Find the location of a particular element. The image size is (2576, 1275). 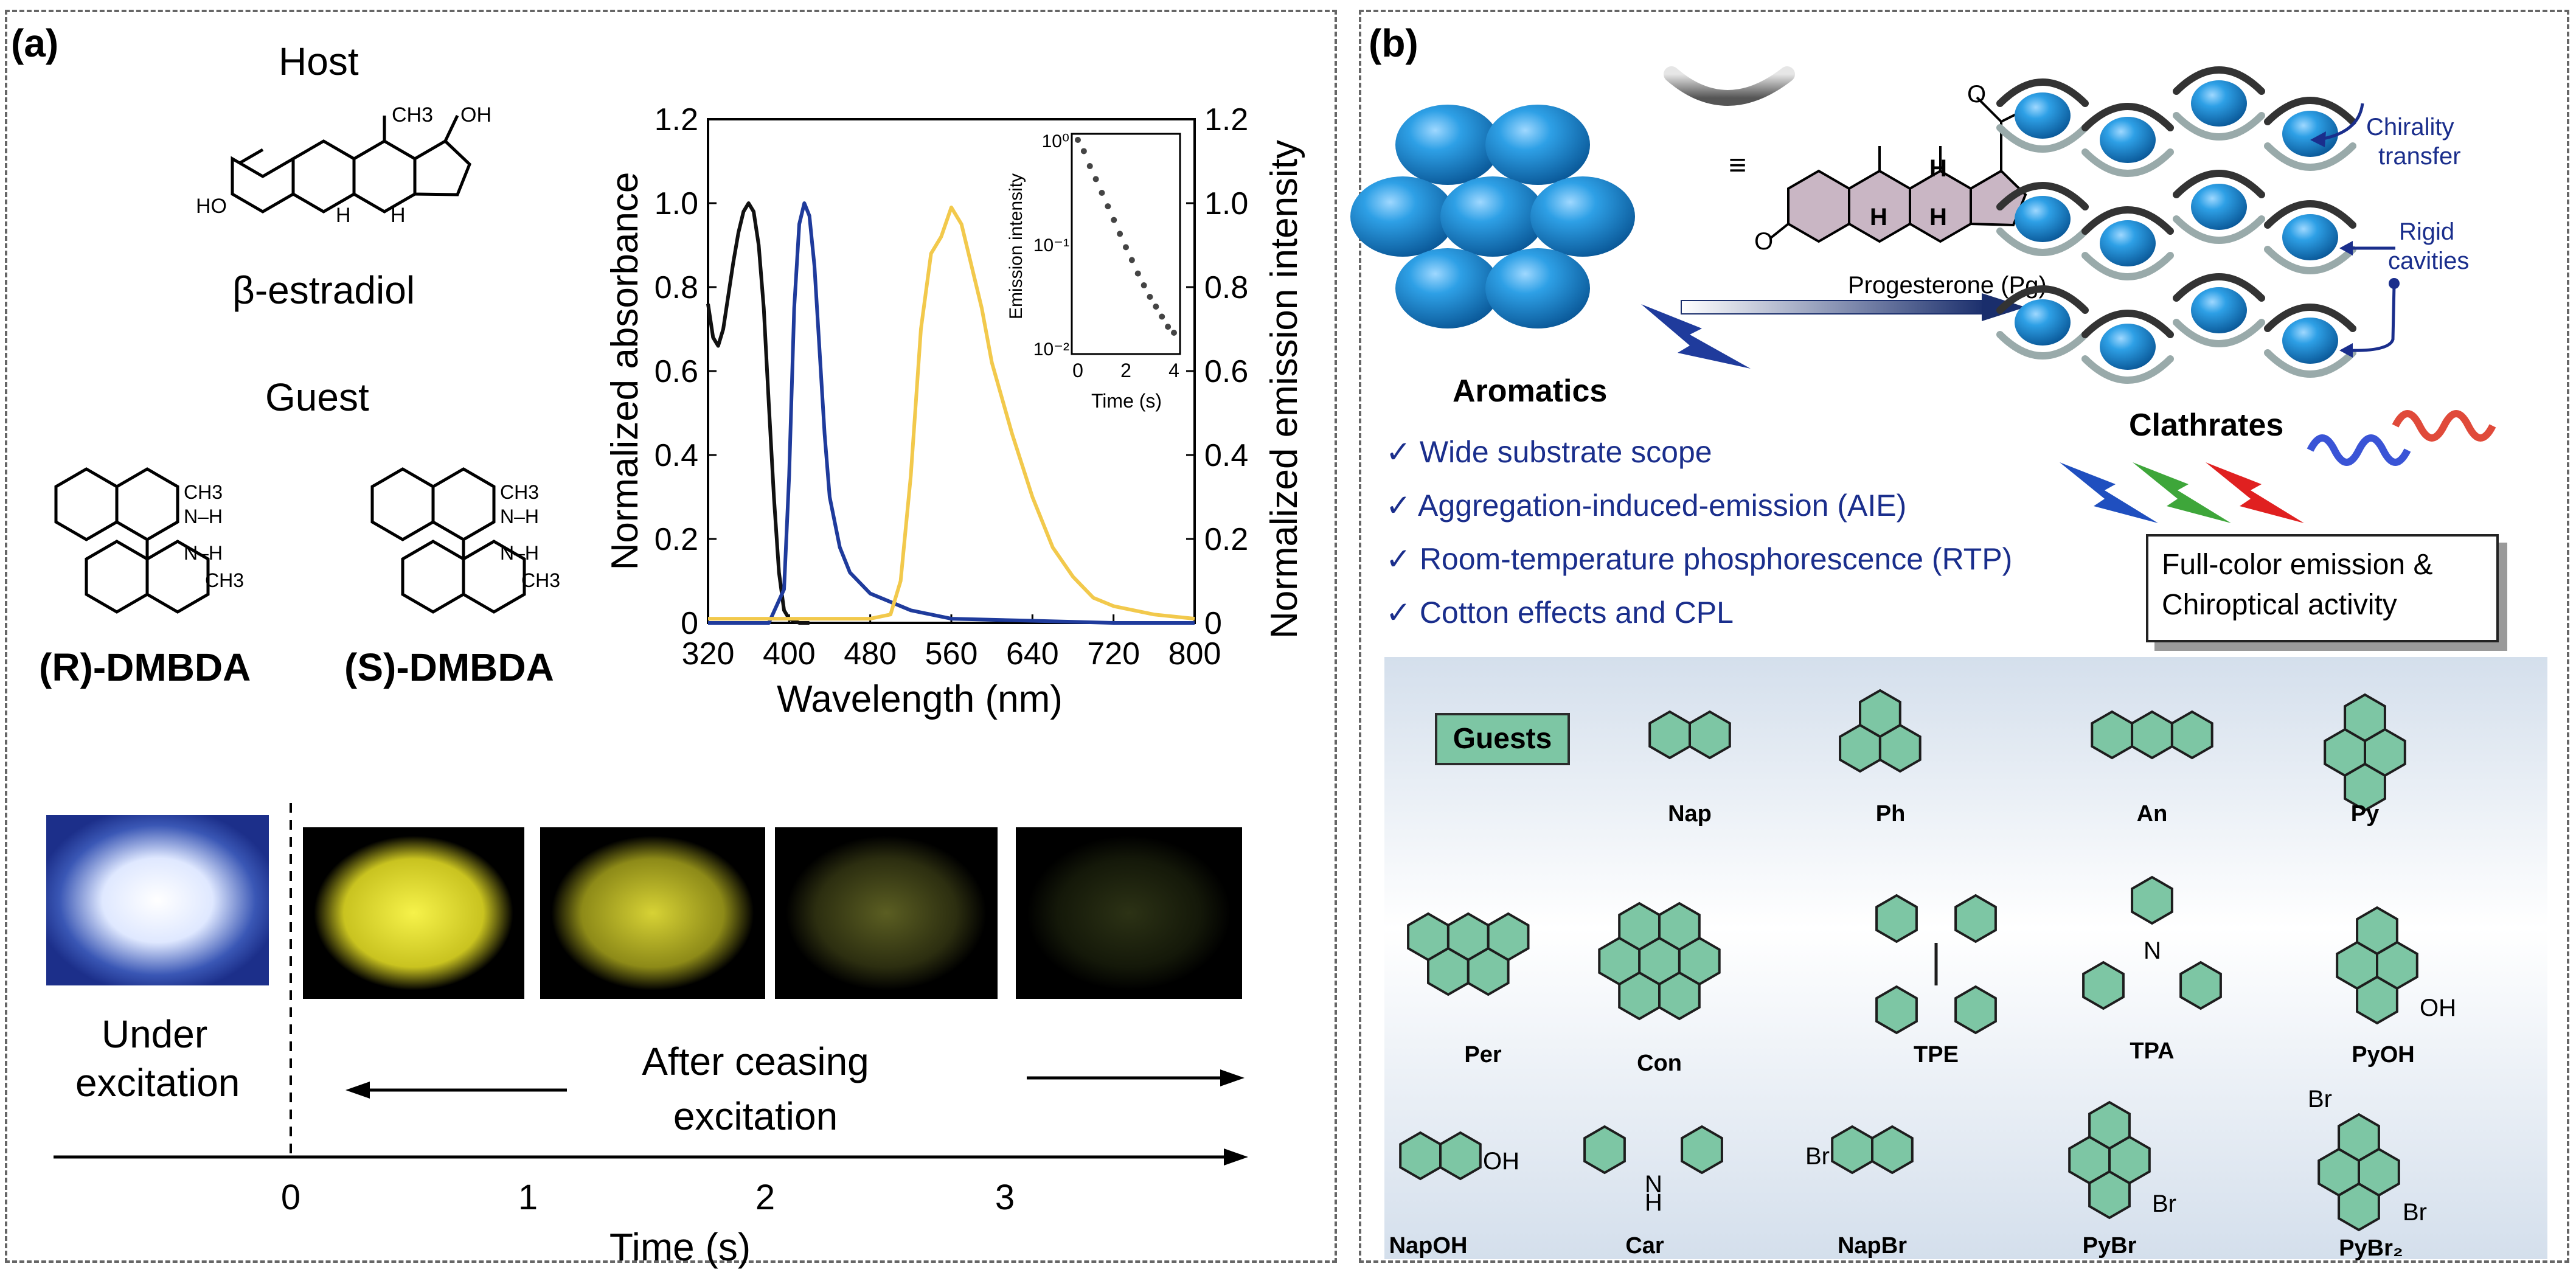

chirality-label-2: transfer is located at coordinates (2419, 156).